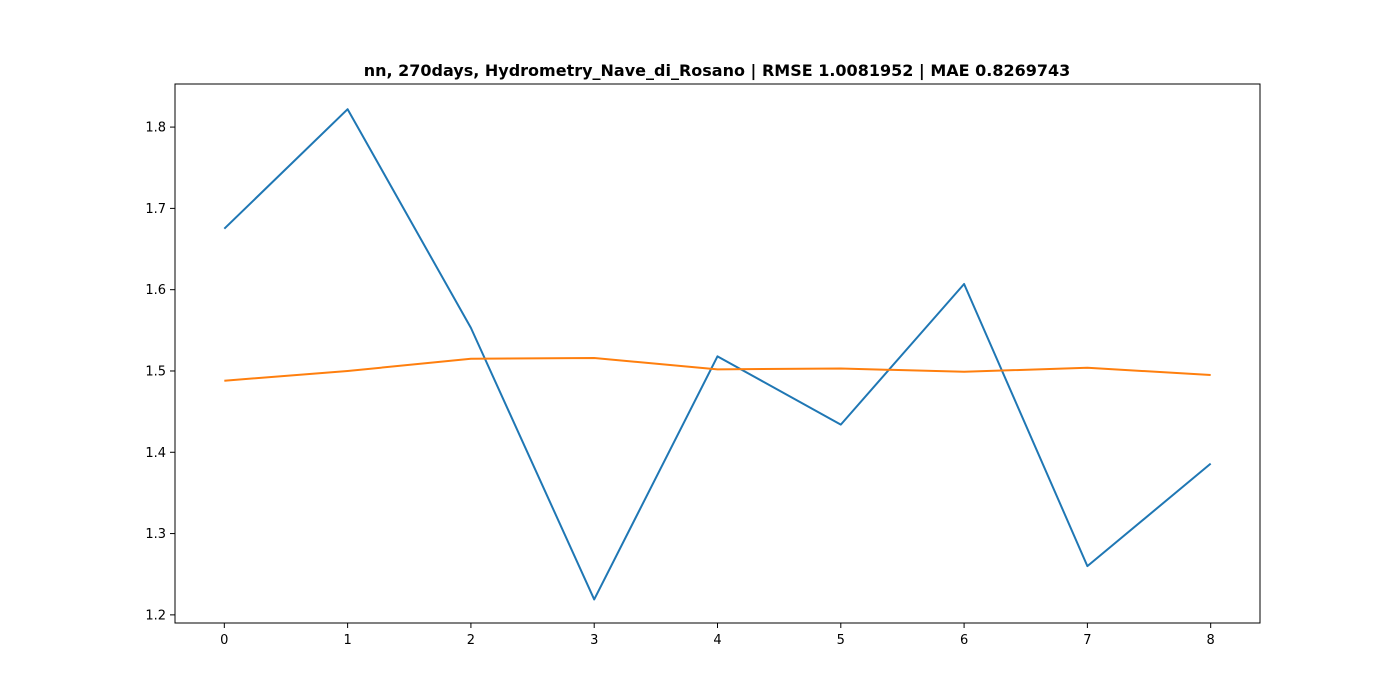  Describe the element at coordinates (964, 640) in the screenshot. I see `x-tick-label-6: 6` at that location.